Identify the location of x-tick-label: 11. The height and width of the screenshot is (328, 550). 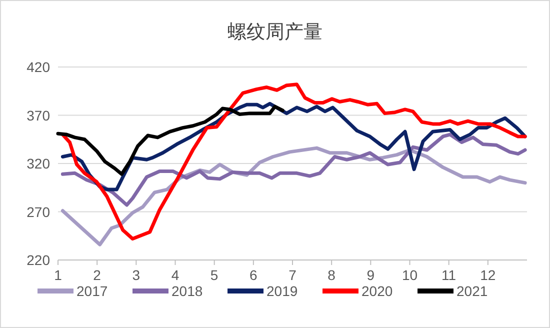
(449, 275).